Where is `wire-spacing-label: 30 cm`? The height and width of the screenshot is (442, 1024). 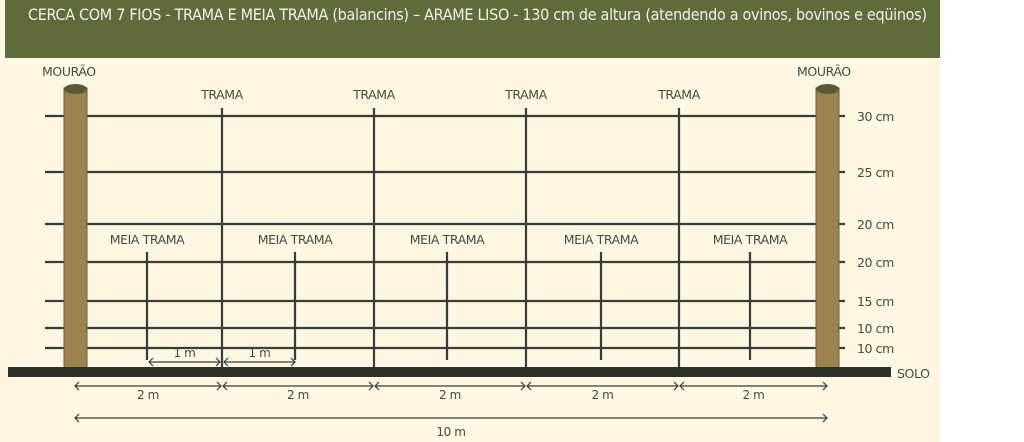
wire-spacing-label: 30 cm is located at coordinates (875, 116).